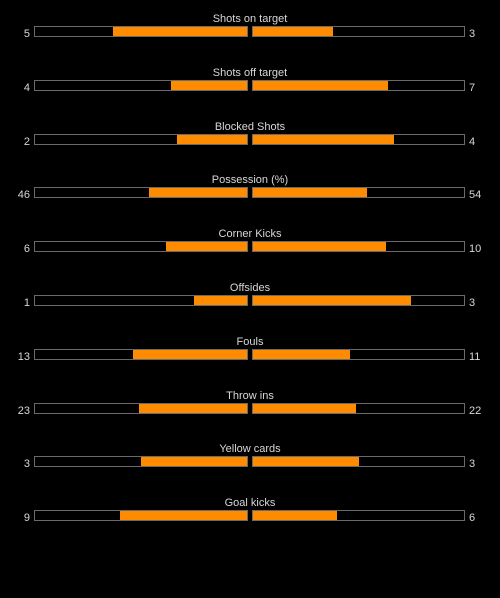  What do you see at coordinates (26, 34) in the screenshot?
I see `home-value: 5` at bounding box center [26, 34].